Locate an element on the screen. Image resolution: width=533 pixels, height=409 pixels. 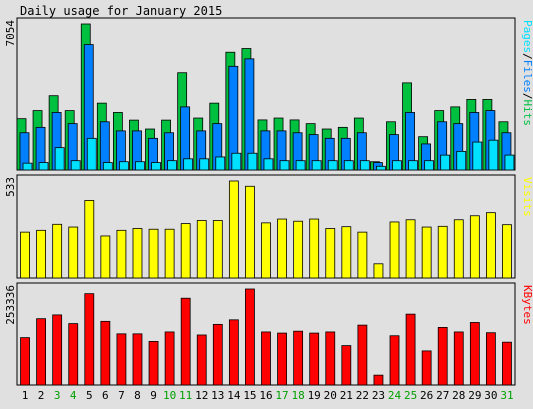
max-label-hits-files-pages: 7054 is located at coordinates (10, 33).